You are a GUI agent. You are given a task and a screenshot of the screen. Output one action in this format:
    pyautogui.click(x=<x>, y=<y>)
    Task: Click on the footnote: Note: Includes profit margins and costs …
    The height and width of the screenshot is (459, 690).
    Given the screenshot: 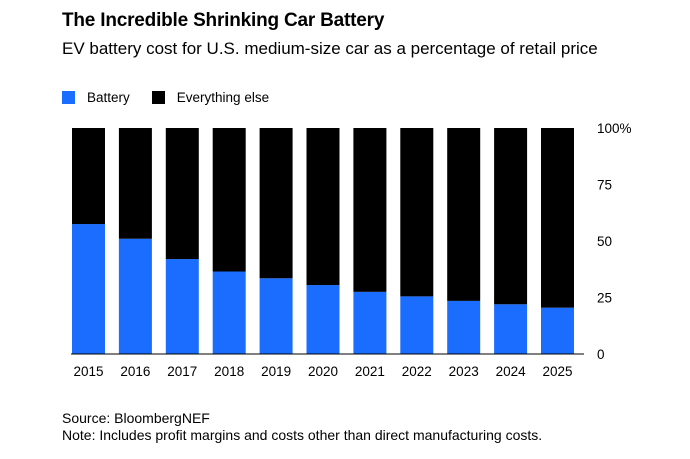 What is the action you would take?
    pyautogui.click(x=302, y=435)
    